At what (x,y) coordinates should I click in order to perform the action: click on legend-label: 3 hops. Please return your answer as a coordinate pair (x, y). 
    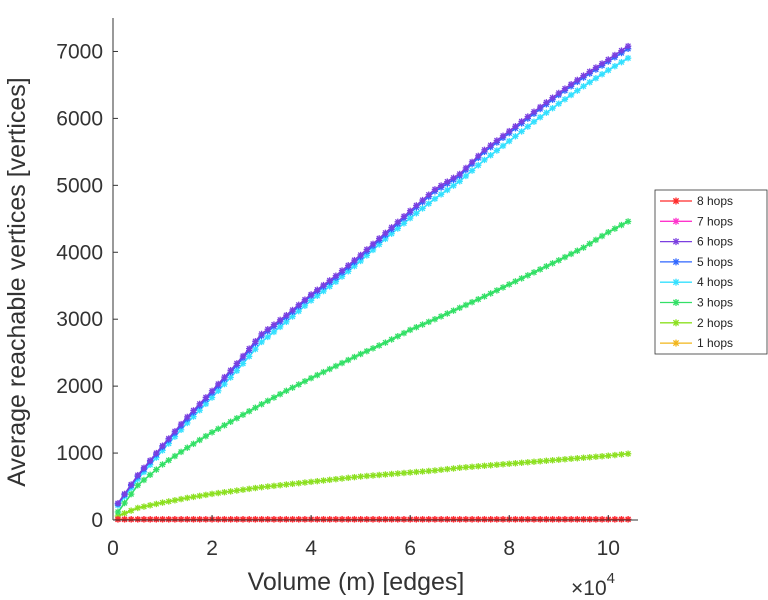
    Looking at the image, I should click on (715, 303).